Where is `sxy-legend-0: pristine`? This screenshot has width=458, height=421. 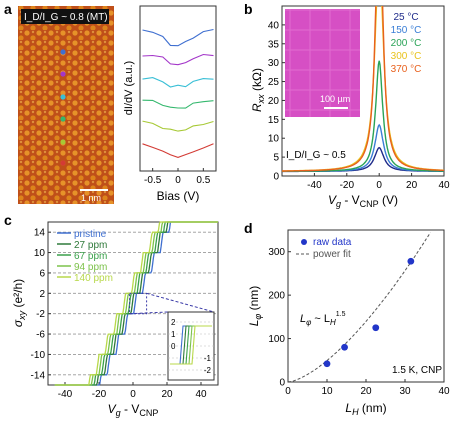 sxy-legend-0: pristine is located at coordinates (90, 234).